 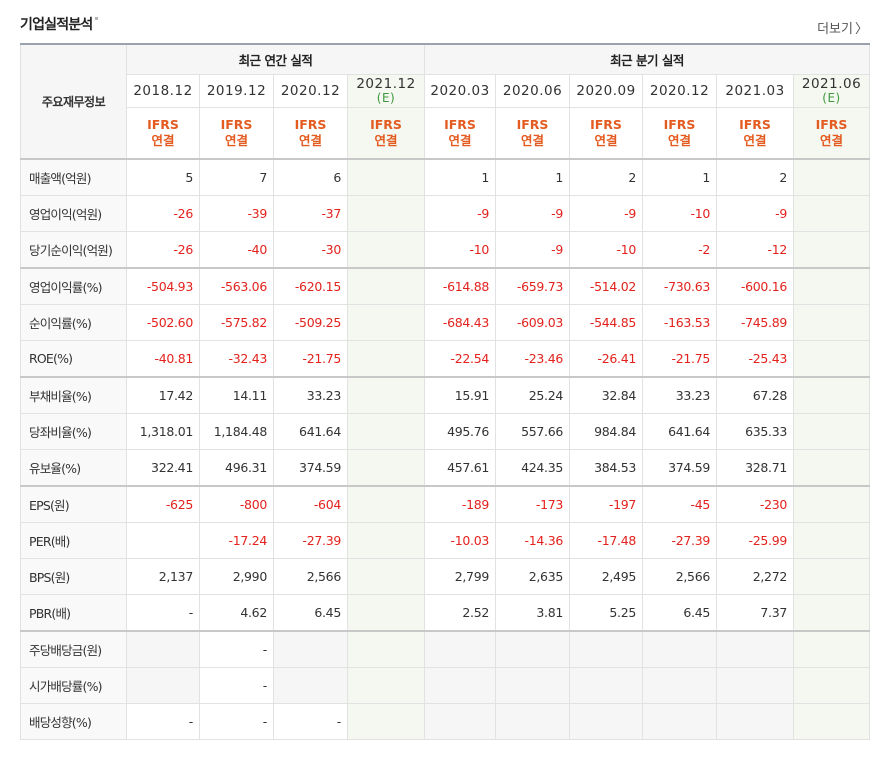 I want to click on table-cell: -614.88, so click(x=460, y=286).